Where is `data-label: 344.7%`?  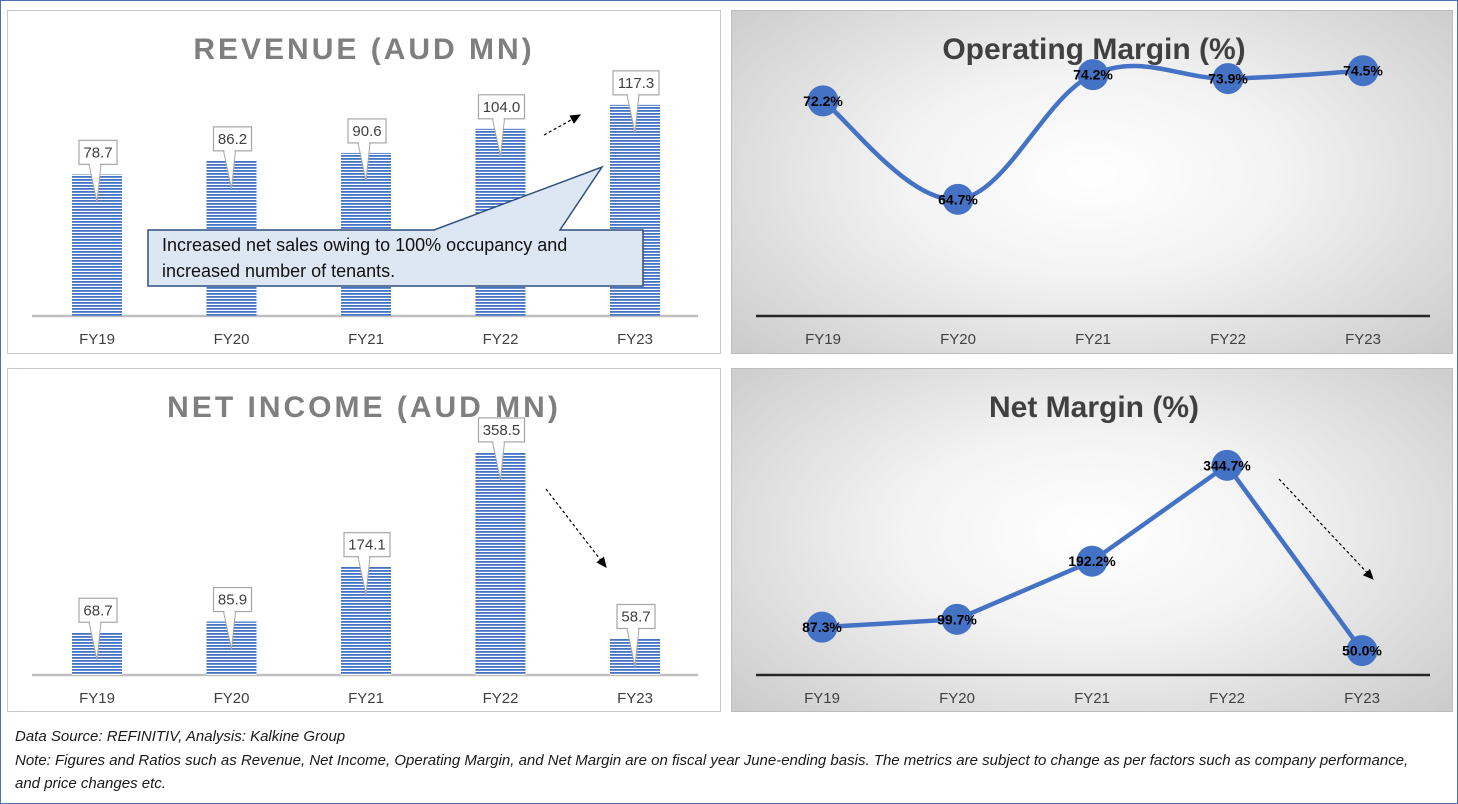 data-label: 344.7% is located at coordinates (1227, 465).